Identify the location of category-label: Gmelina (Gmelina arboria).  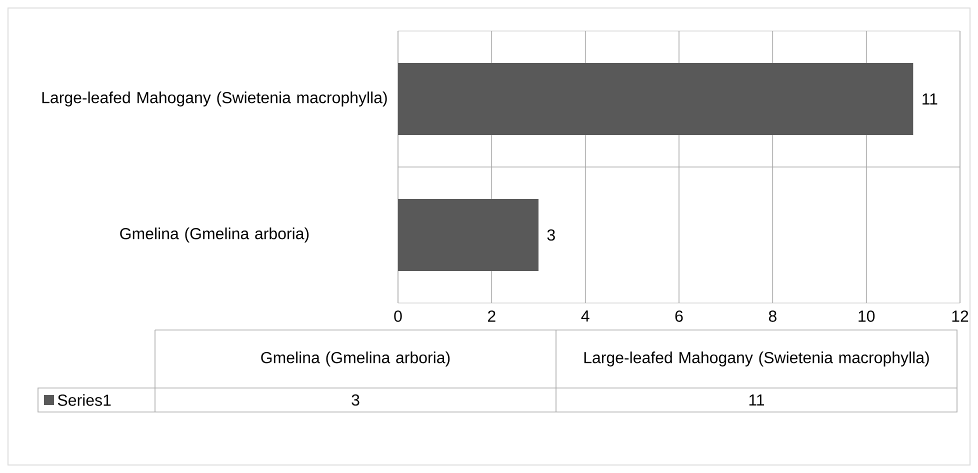
(355, 359).